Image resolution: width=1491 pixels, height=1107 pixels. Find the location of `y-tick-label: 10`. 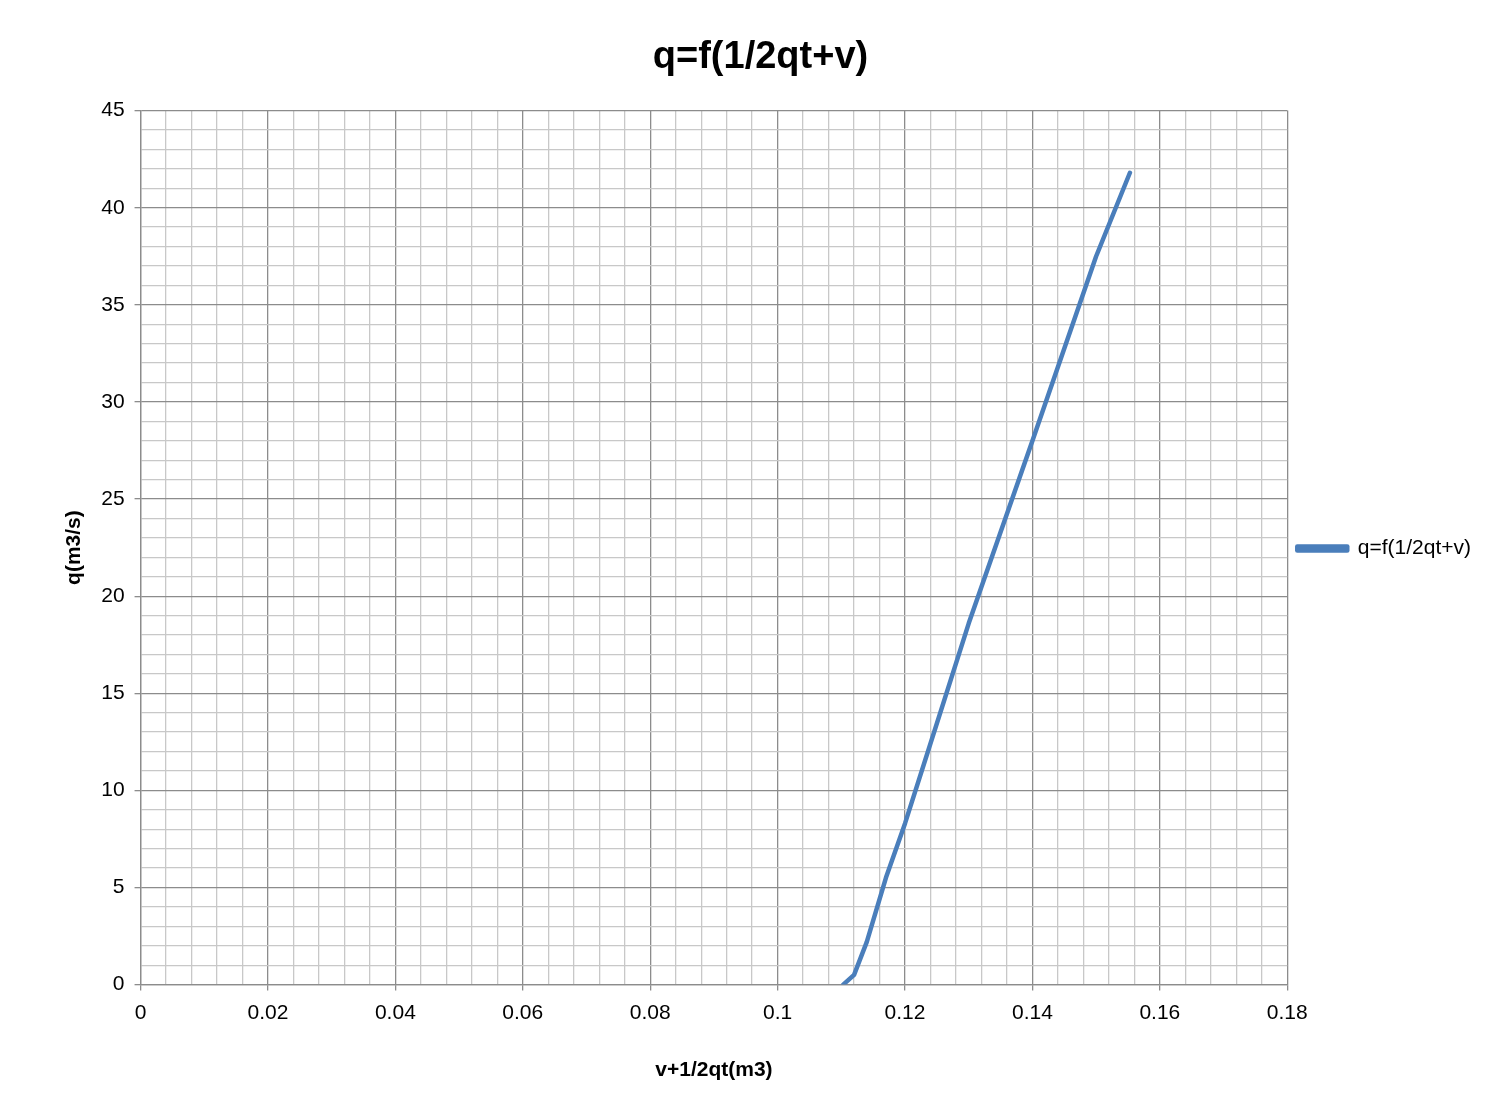

y-tick-label: 10 is located at coordinates (113, 789).